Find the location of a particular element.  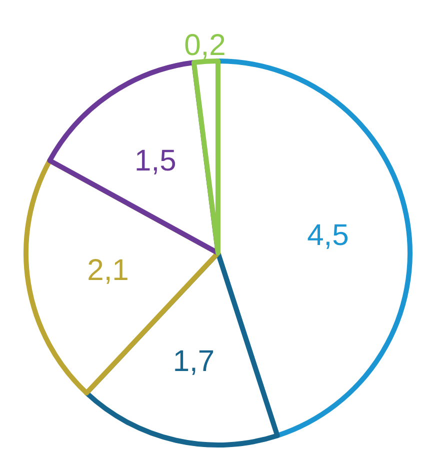

data-label: 0,2 is located at coordinates (205, 45).